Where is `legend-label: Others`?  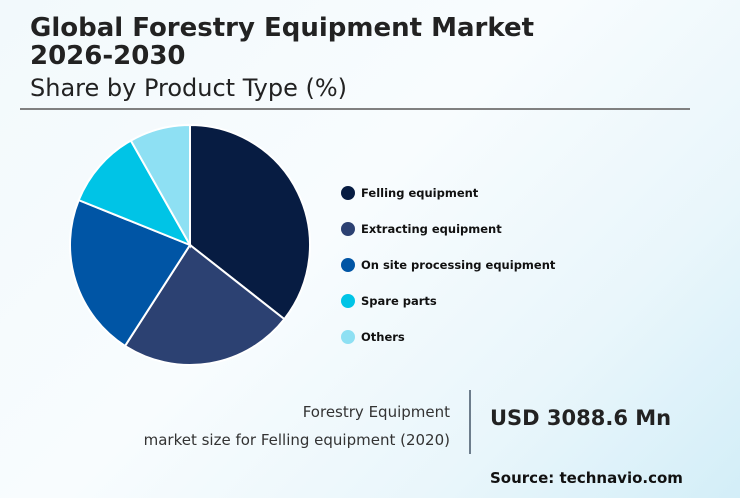 legend-label: Others is located at coordinates (383, 337).